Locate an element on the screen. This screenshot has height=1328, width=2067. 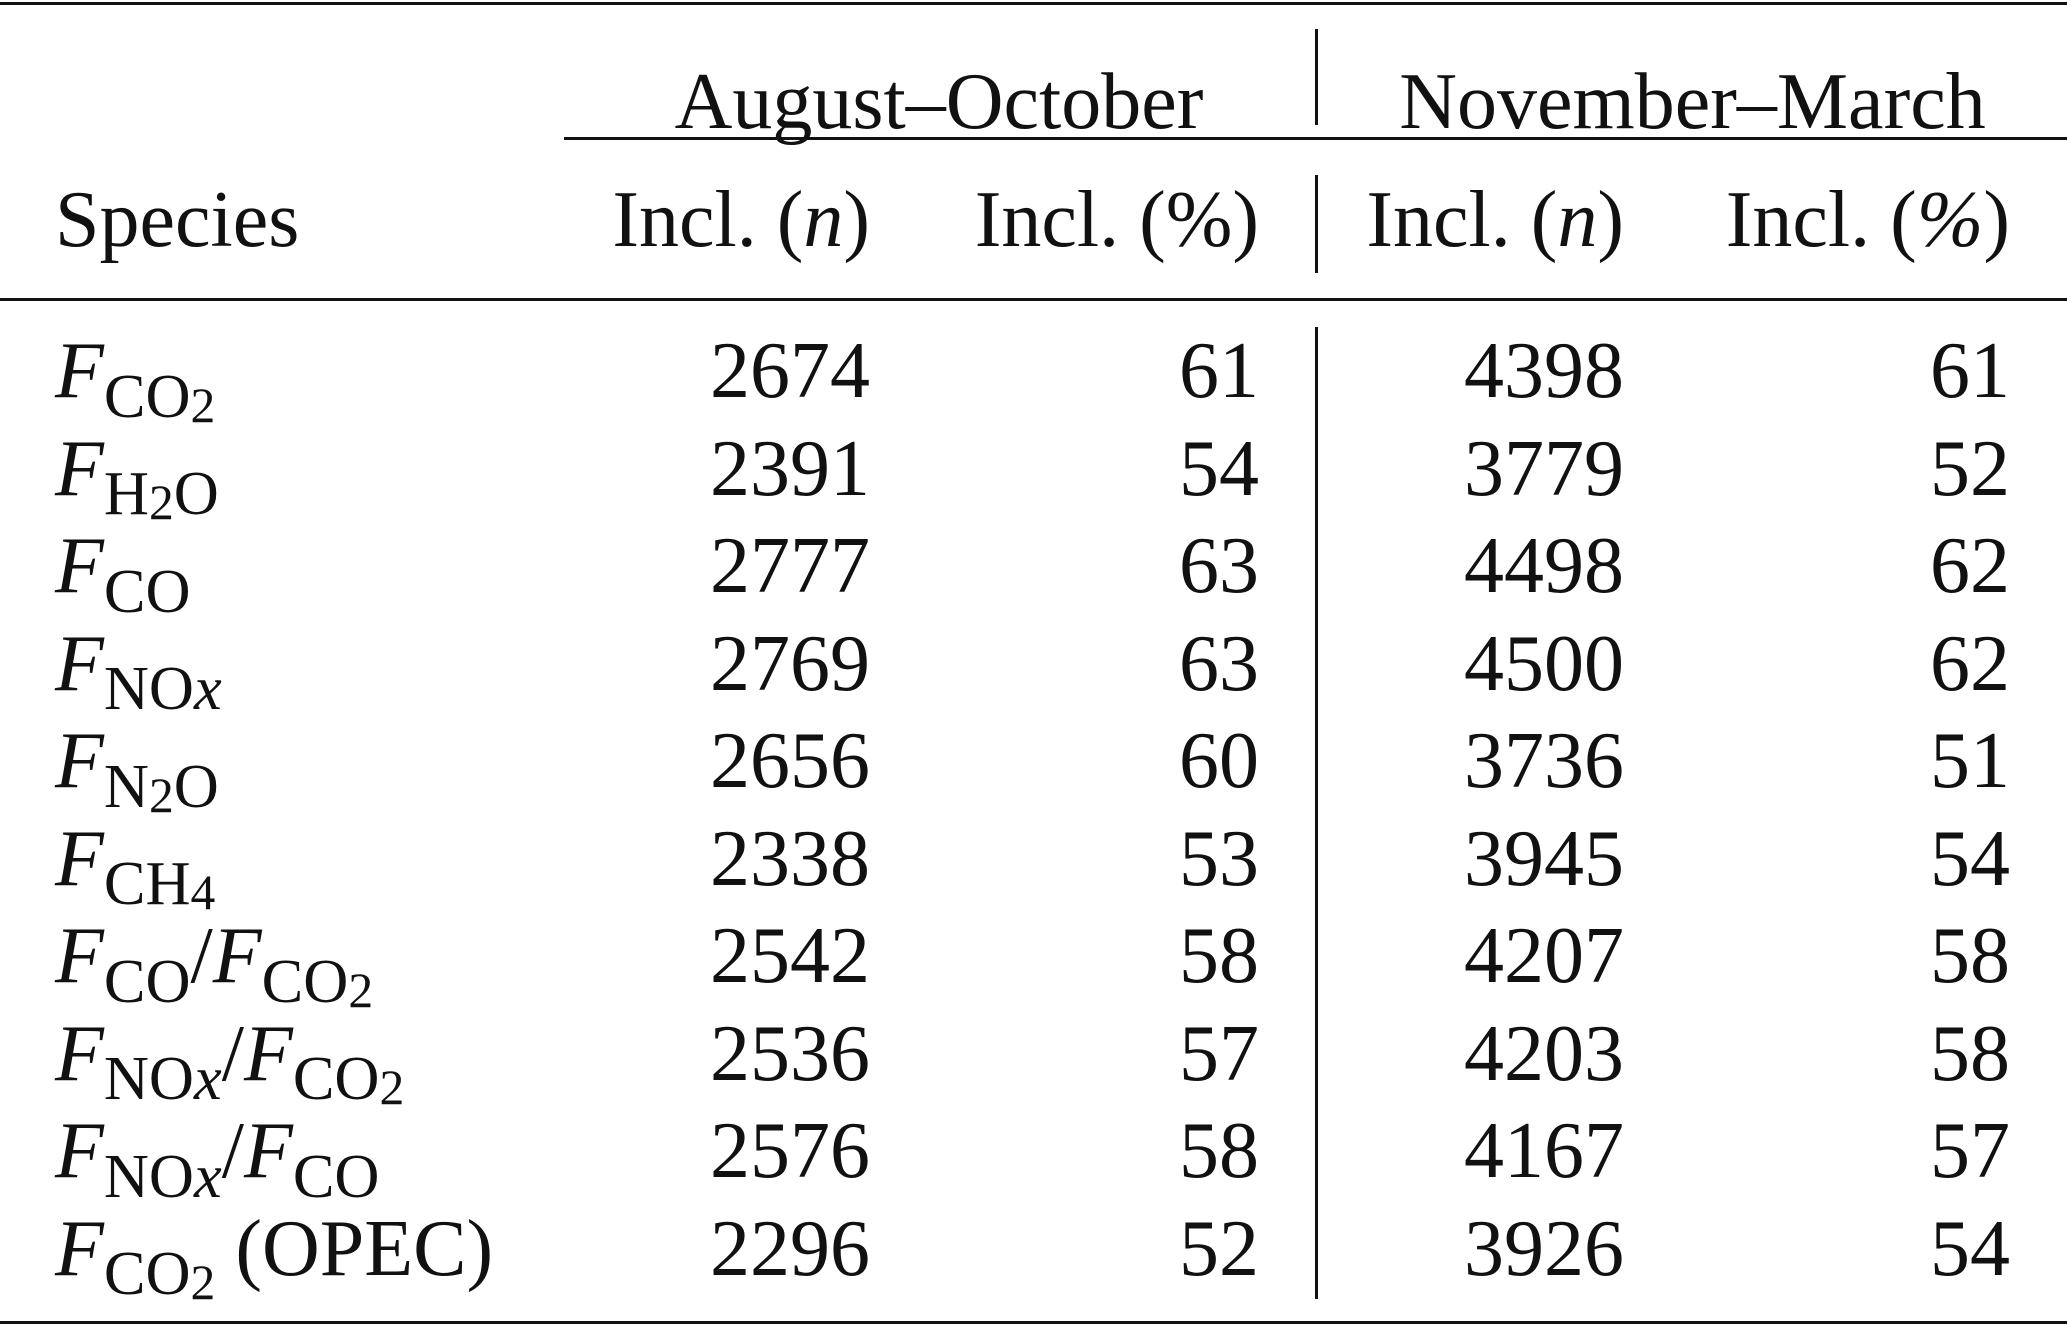
table-row: FCH4 2338 53 3945 54 is located at coordinates (1033, 867).